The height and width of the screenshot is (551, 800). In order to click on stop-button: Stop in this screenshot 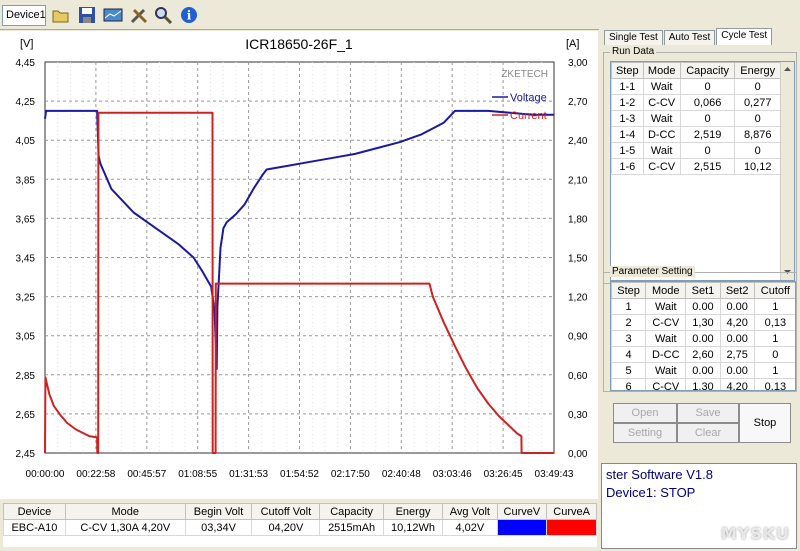, I will do `click(765, 423)`.